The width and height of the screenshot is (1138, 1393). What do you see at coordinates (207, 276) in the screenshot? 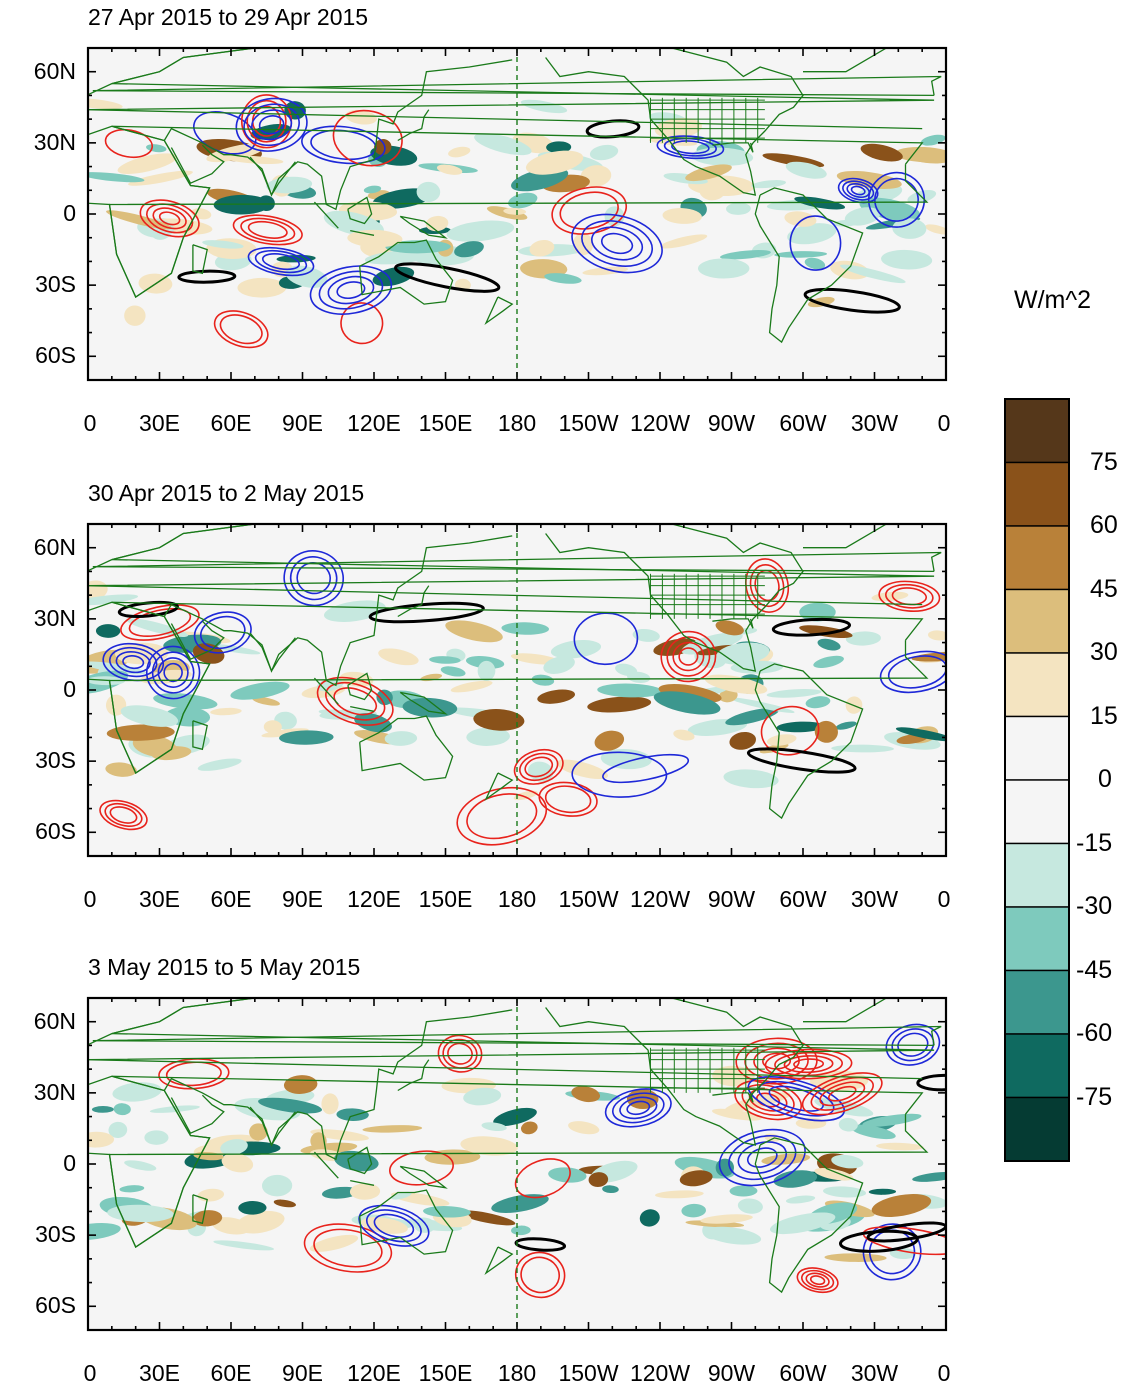
I see `significance-contour` at bounding box center [207, 276].